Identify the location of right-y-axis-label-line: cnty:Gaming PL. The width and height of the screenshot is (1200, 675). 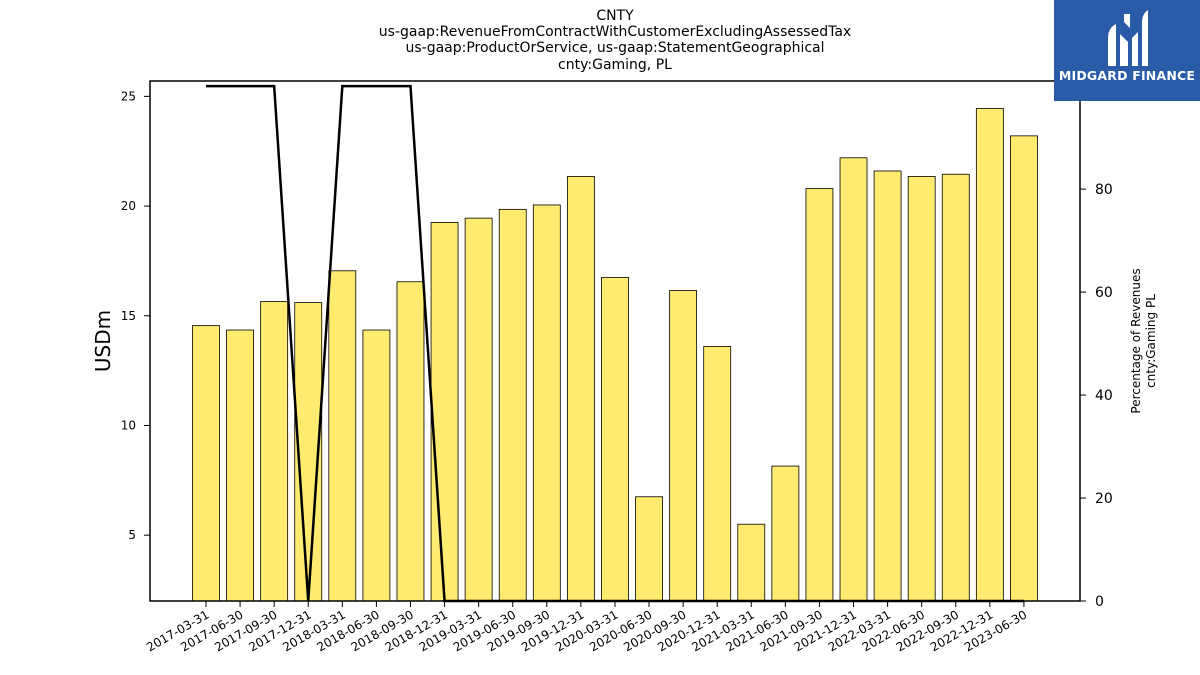
(1151, 341).